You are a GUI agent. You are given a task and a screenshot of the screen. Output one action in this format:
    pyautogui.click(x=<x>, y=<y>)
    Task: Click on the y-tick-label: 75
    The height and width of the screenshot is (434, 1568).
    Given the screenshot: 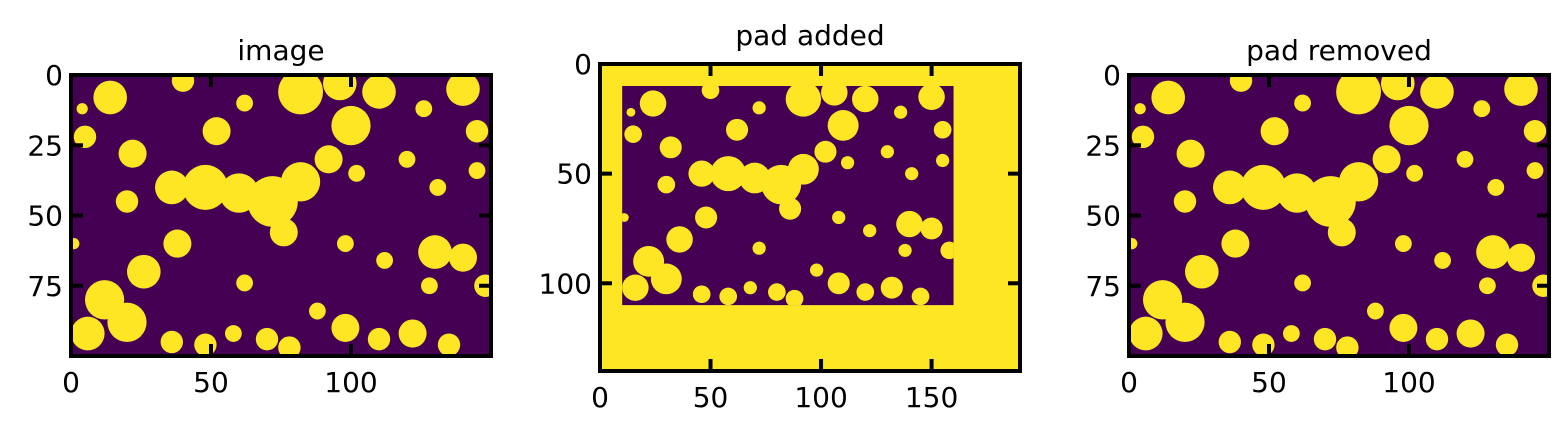 What is the action you would take?
    pyautogui.click(x=45, y=286)
    